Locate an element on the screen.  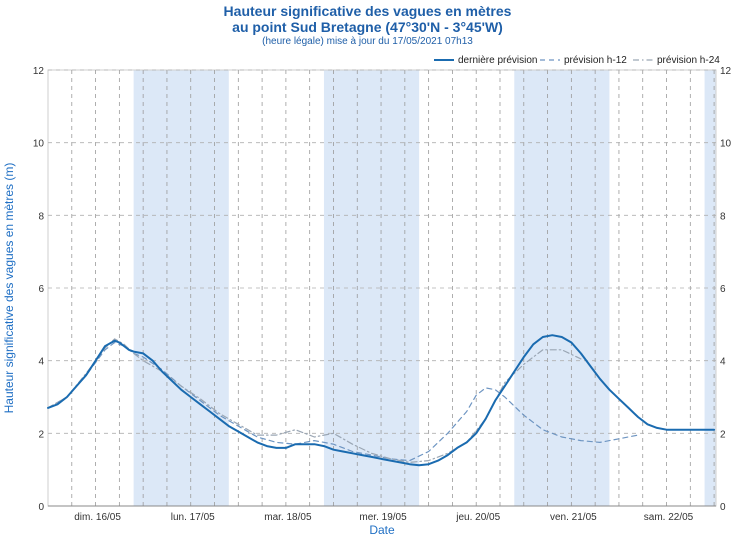
x-tick-label: ven. 21/05 is located at coordinates (573, 517).